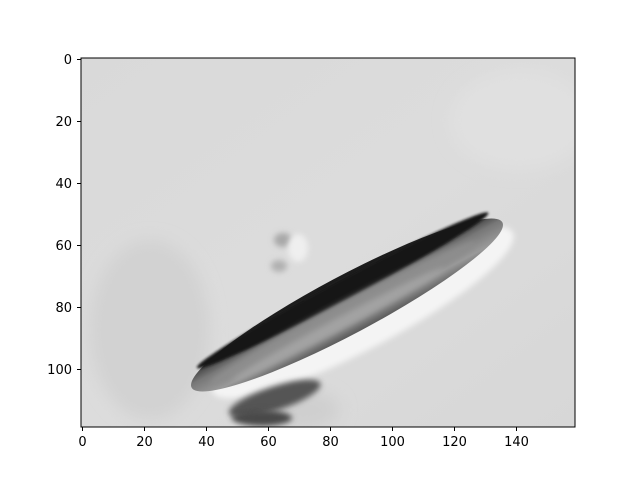  Describe the element at coordinates (206, 442) in the screenshot. I see `x-tick-label: 40` at that location.